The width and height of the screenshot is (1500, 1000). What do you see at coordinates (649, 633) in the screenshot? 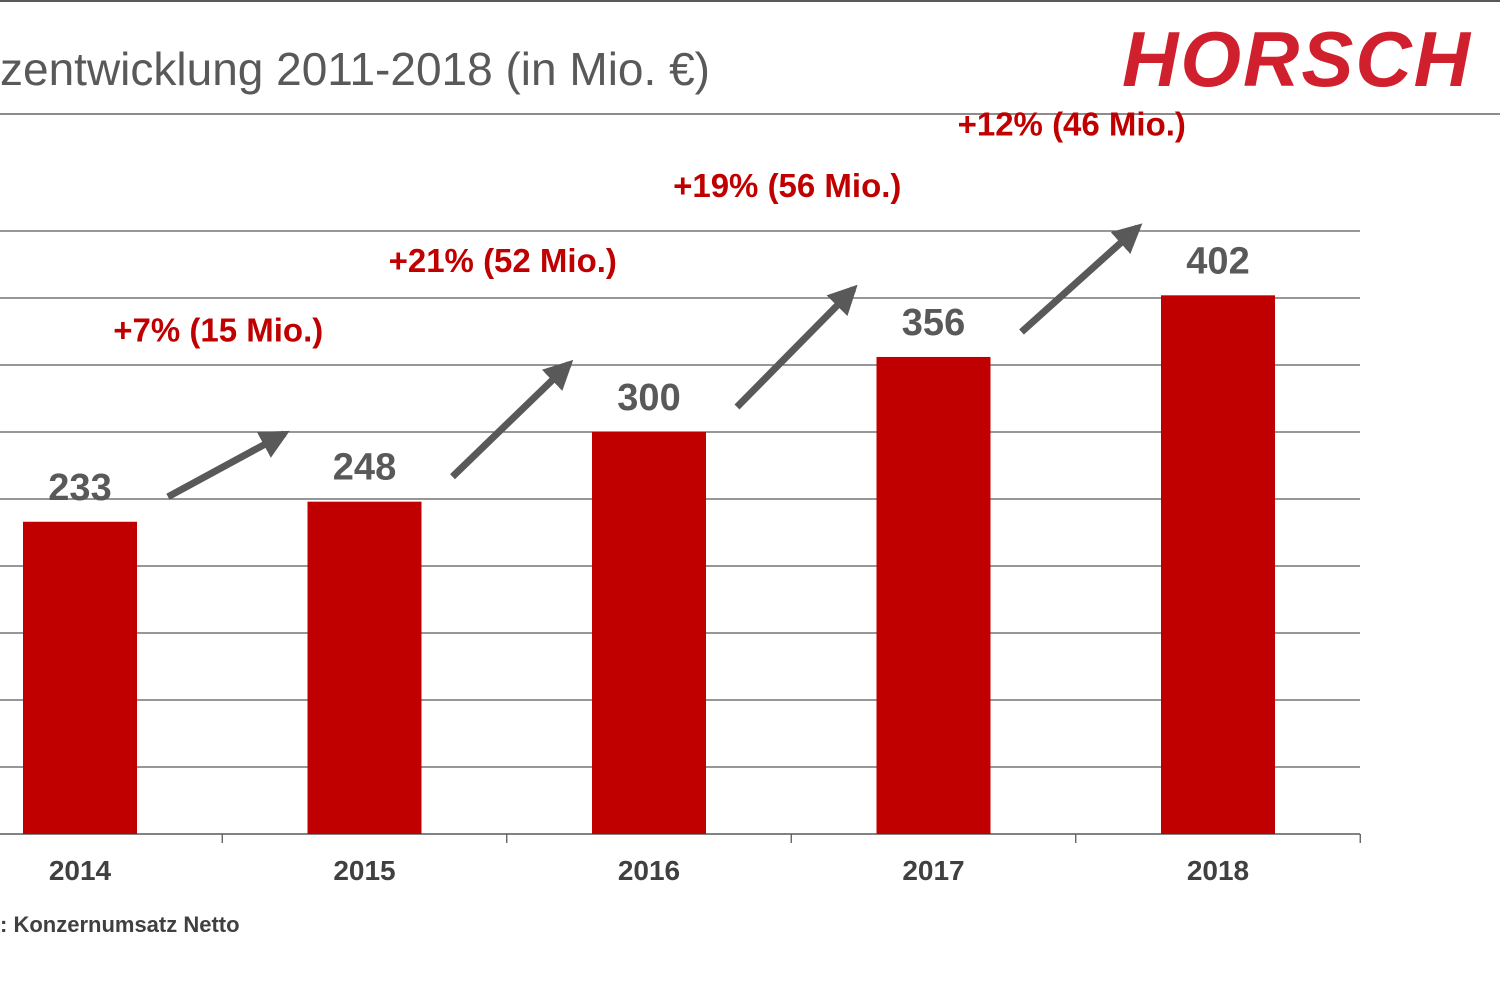
I see `bar-2016` at bounding box center [649, 633].